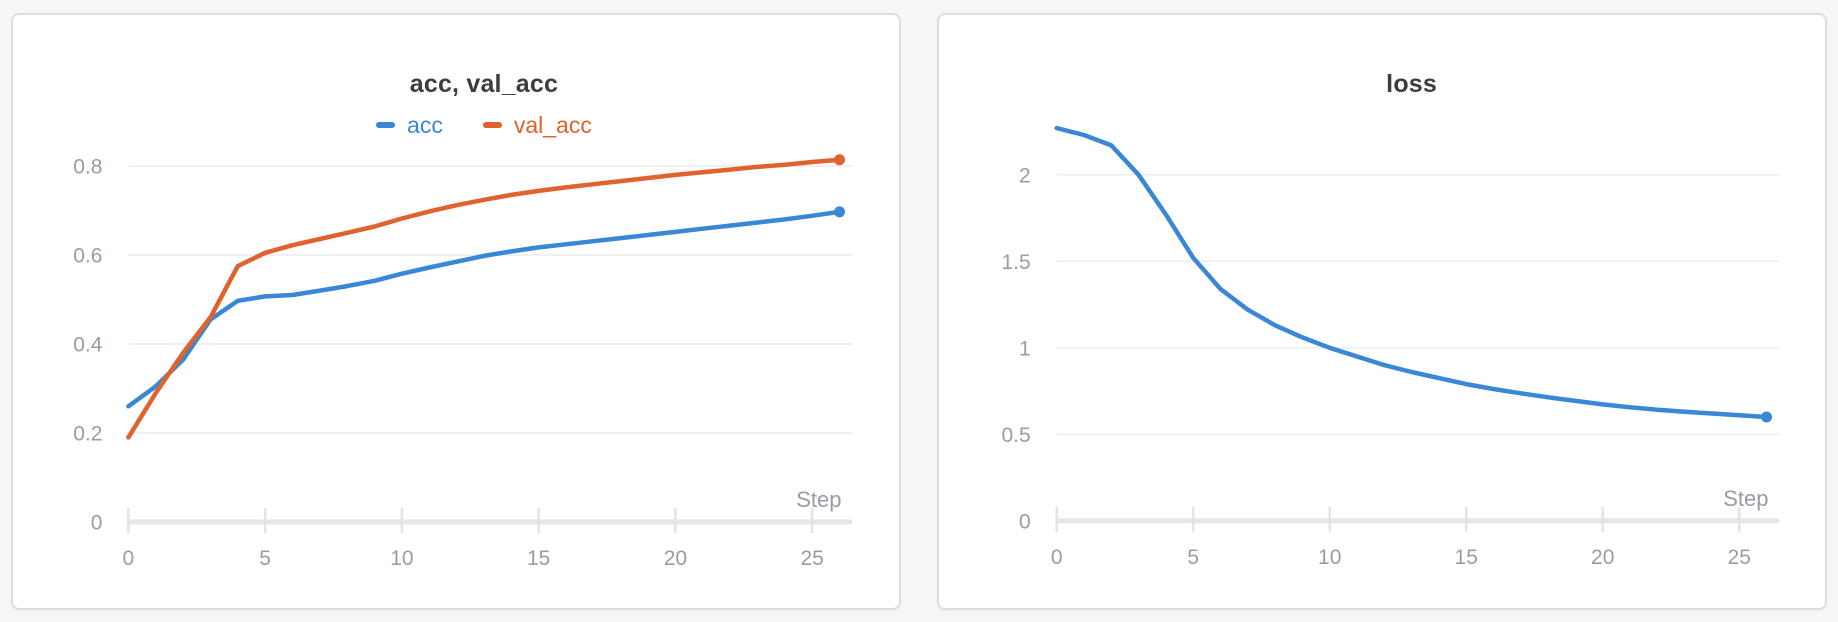  What do you see at coordinates (552, 125) in the screenshot?
I see `legend-label: val_acc` at bounding box center [552, 125].